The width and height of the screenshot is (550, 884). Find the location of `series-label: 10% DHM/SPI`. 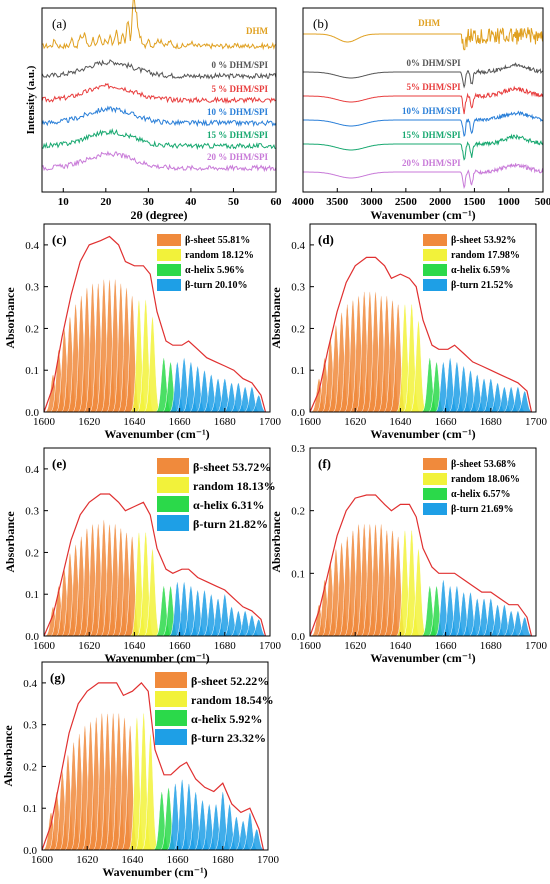

series-label: 10% DHM/SPI is located at coordinates (431, 111).